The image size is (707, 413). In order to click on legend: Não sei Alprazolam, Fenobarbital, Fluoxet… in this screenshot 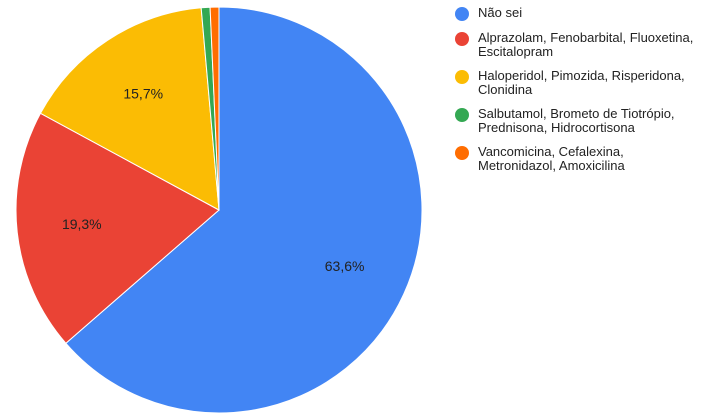, I will do `click(580, 89)`.